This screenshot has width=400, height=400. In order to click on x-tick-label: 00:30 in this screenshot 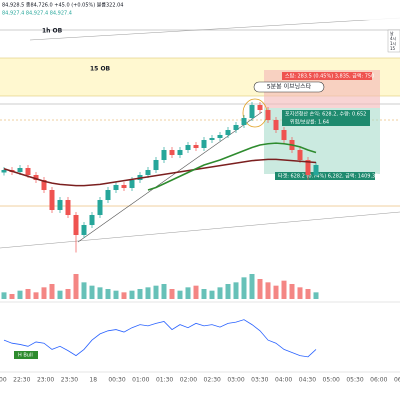, I will do `click(116, 380)`.